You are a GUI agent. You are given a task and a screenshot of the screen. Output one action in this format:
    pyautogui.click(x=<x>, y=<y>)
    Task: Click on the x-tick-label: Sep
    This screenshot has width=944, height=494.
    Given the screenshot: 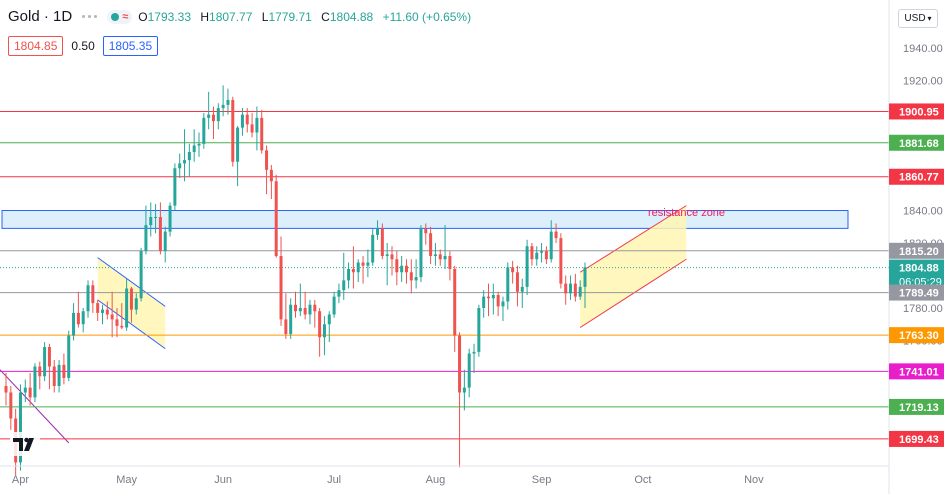 What is the action you would take?
    pyautogui.click(x=542, y=480)
    